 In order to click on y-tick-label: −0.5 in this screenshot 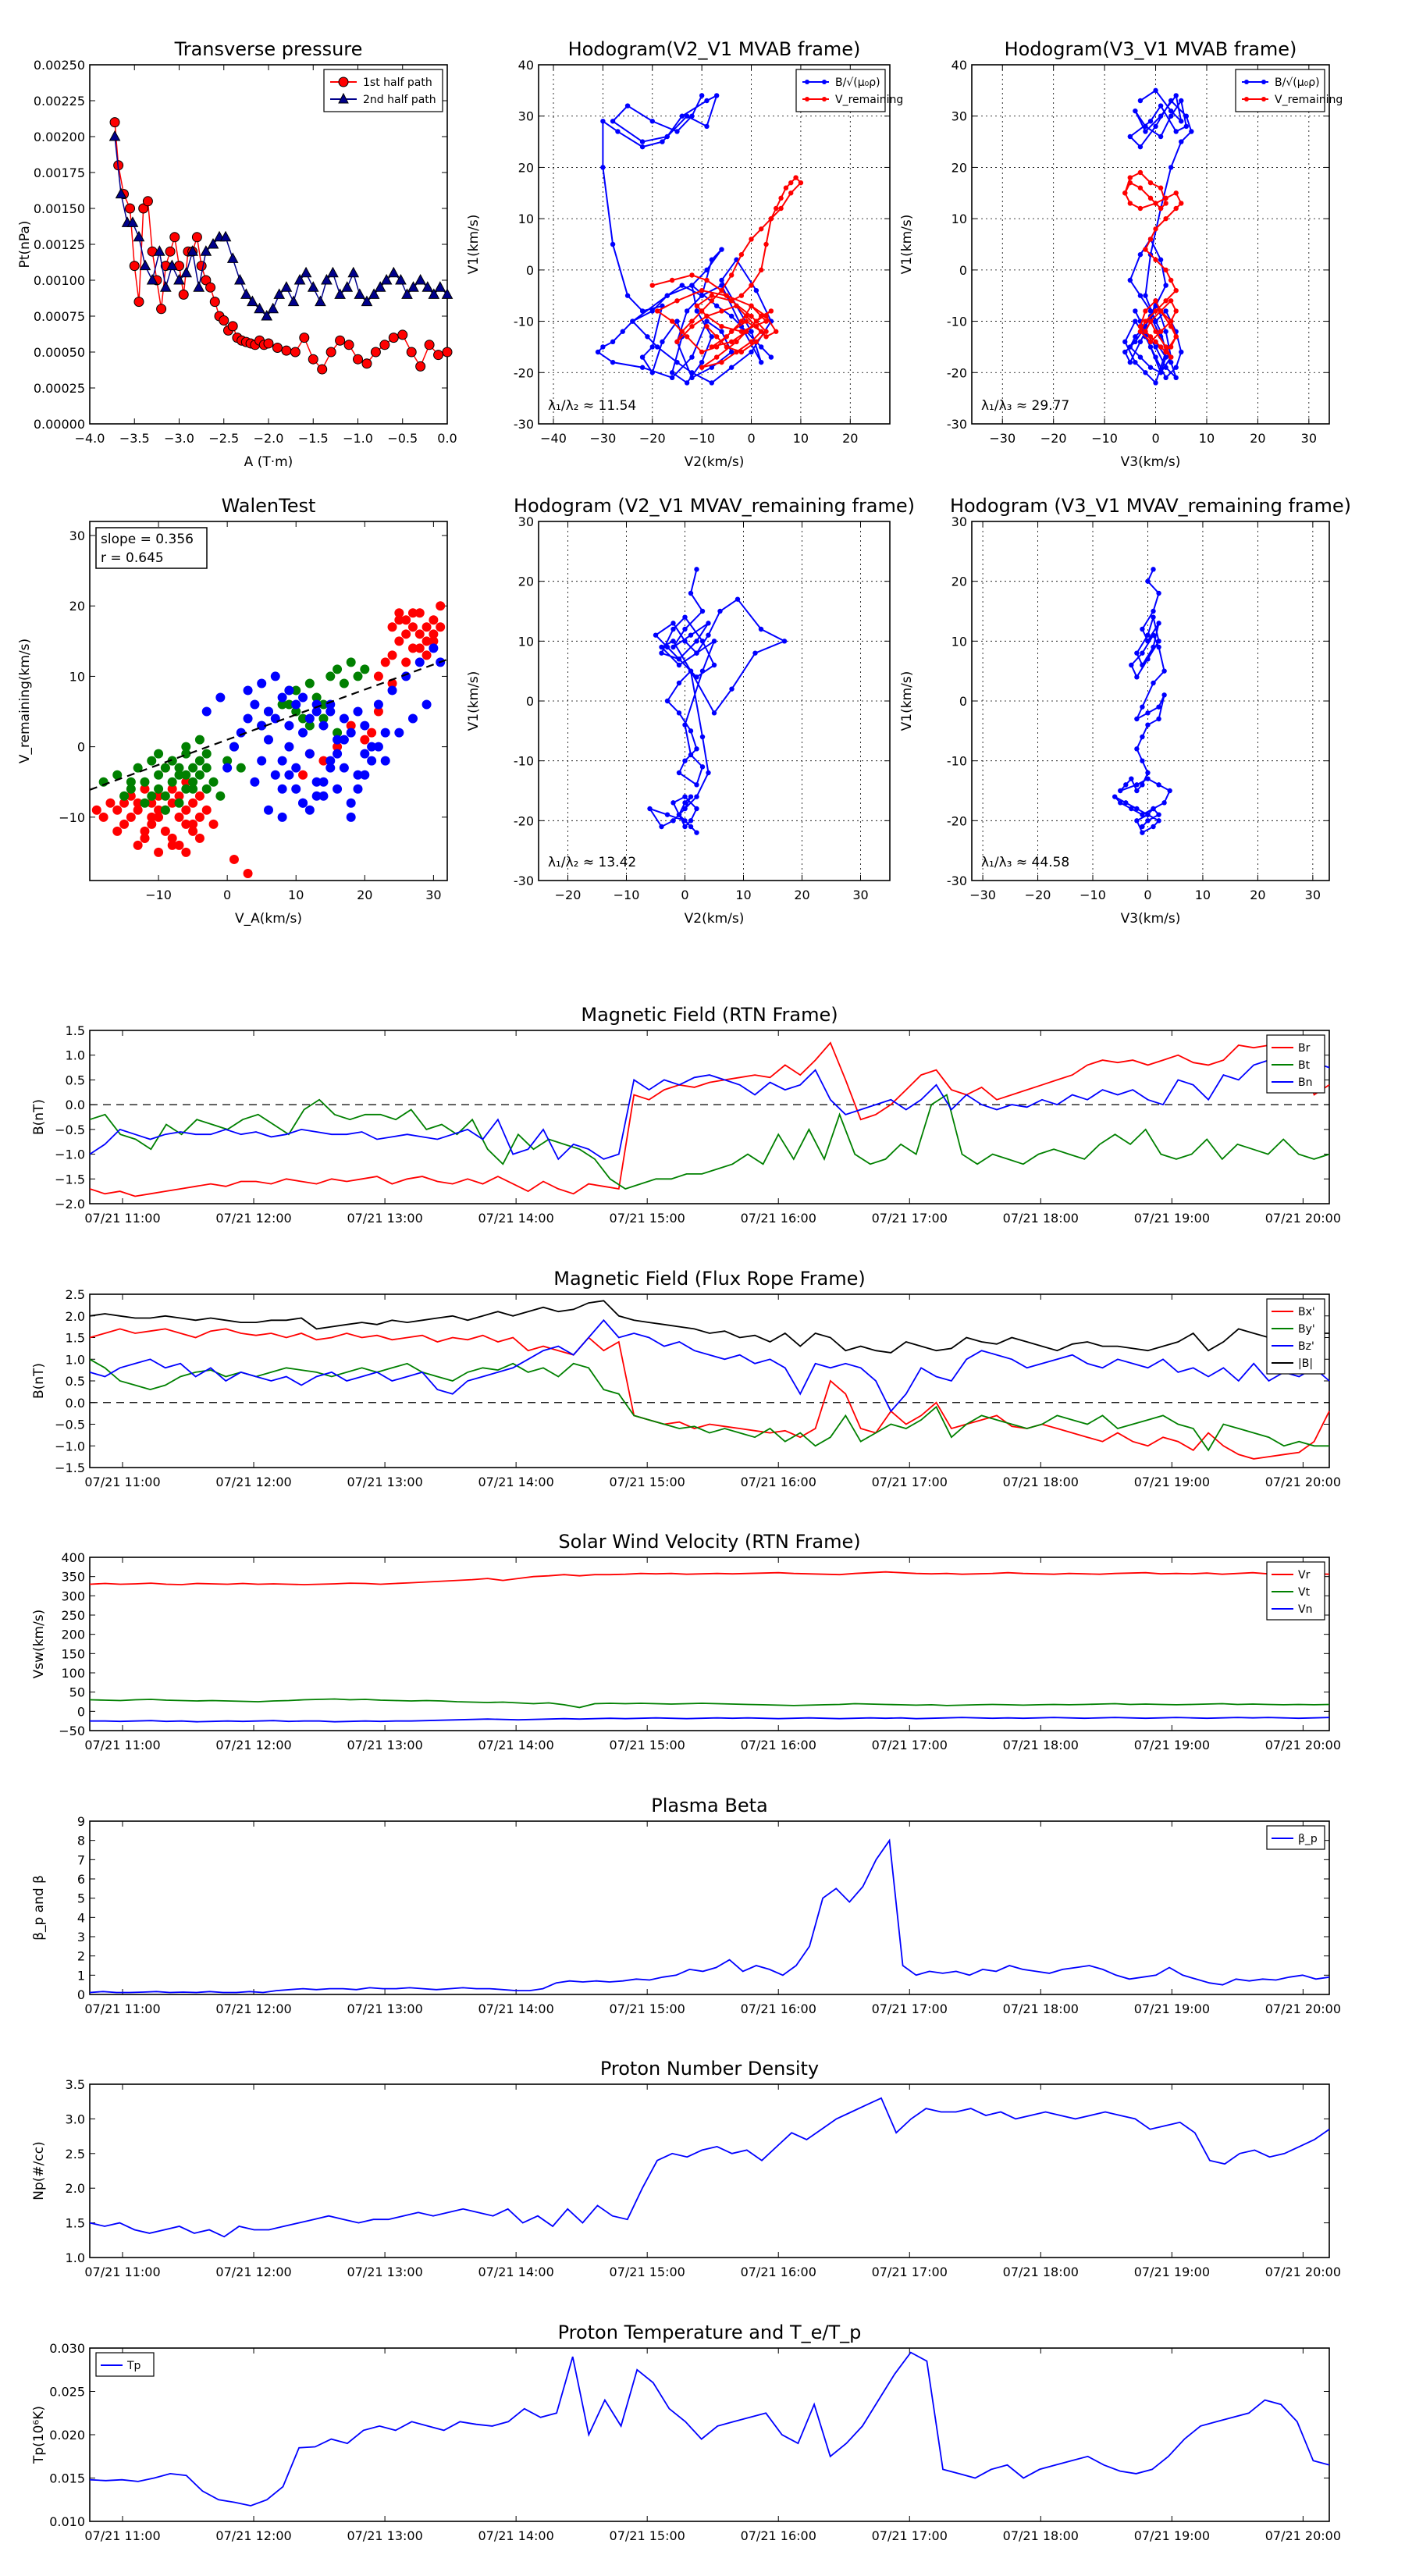, I will do `click(70, 1425)`.